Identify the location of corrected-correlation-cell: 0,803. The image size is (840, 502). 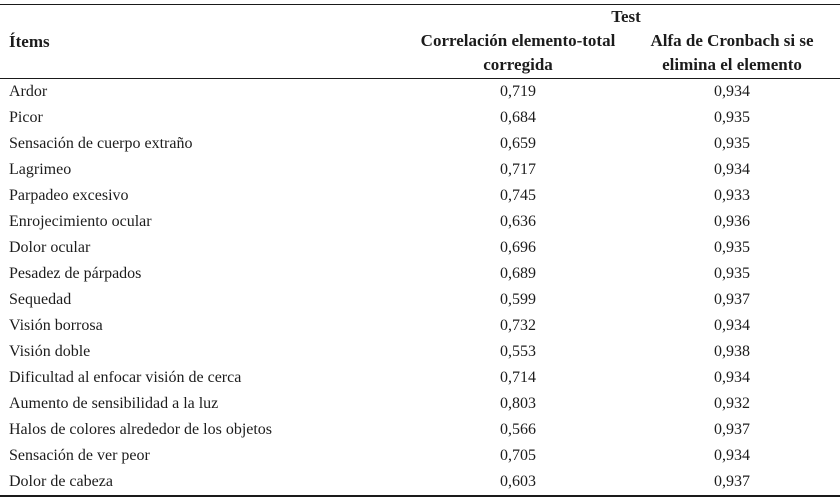
(518, 403).